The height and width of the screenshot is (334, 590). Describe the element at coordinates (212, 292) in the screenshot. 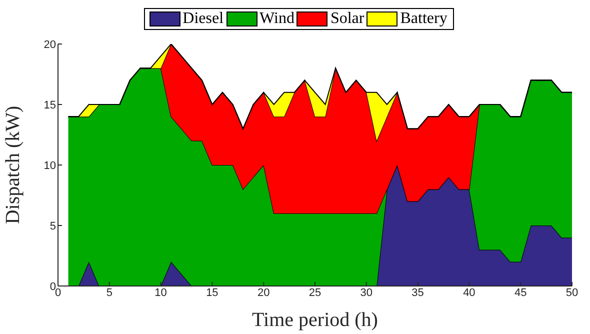

I see `x-tick-label: 15` at that location.